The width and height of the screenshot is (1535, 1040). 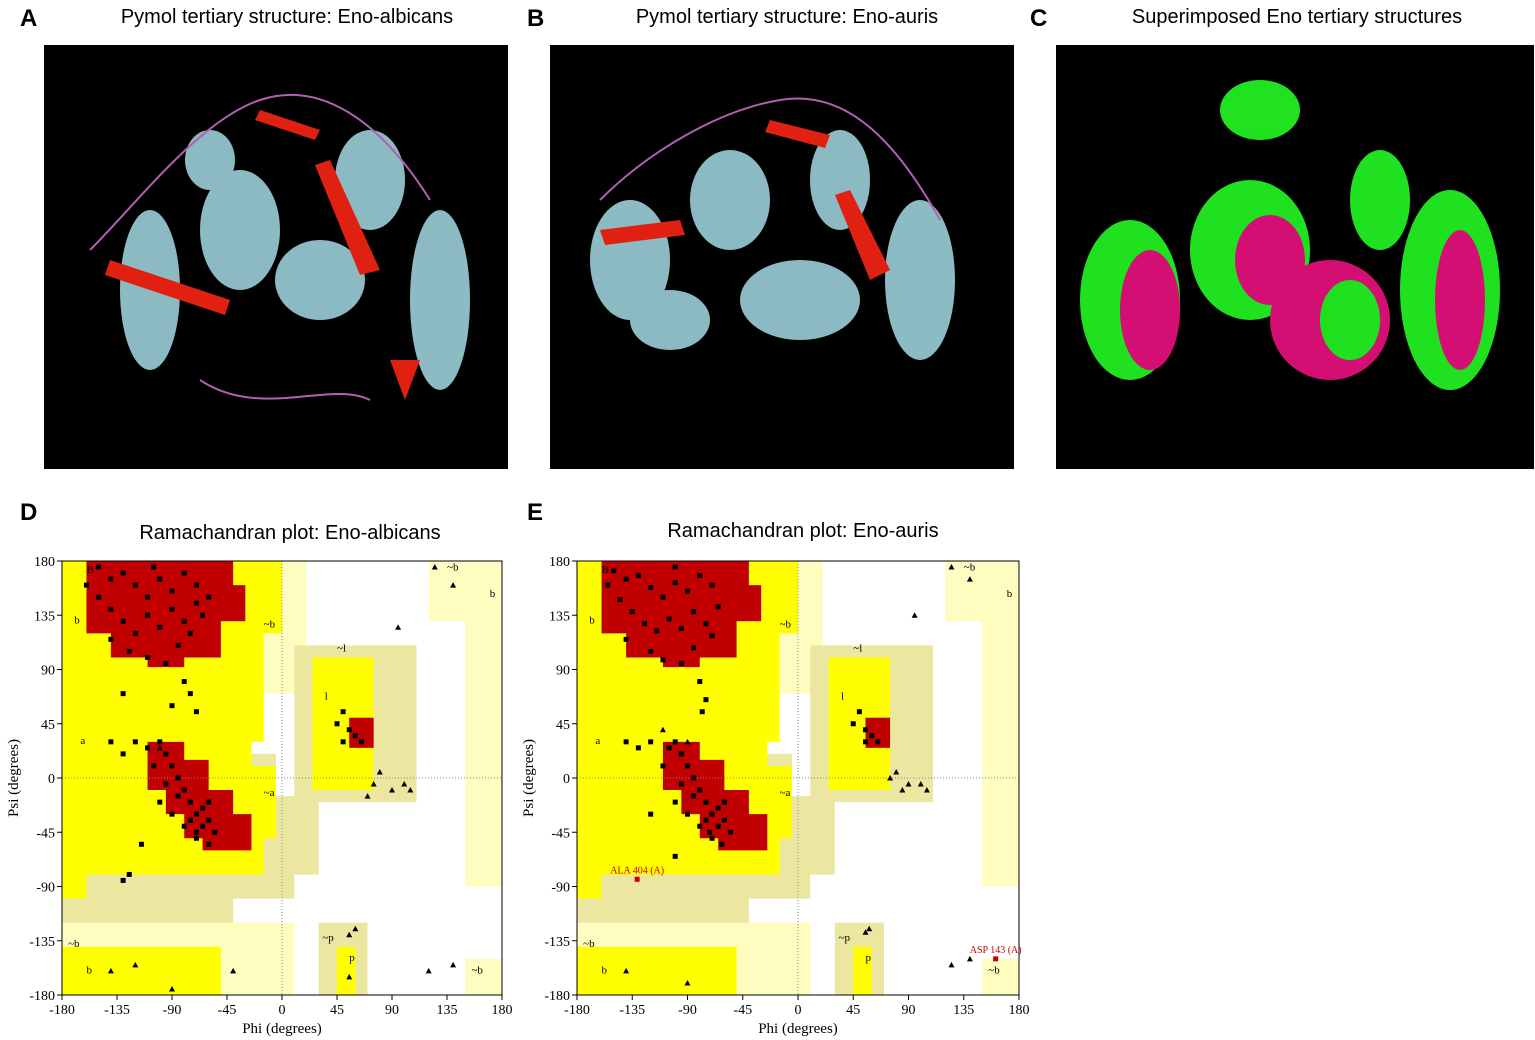 I want to click on x-tick-label: 180, so click(x=502, y=1010).